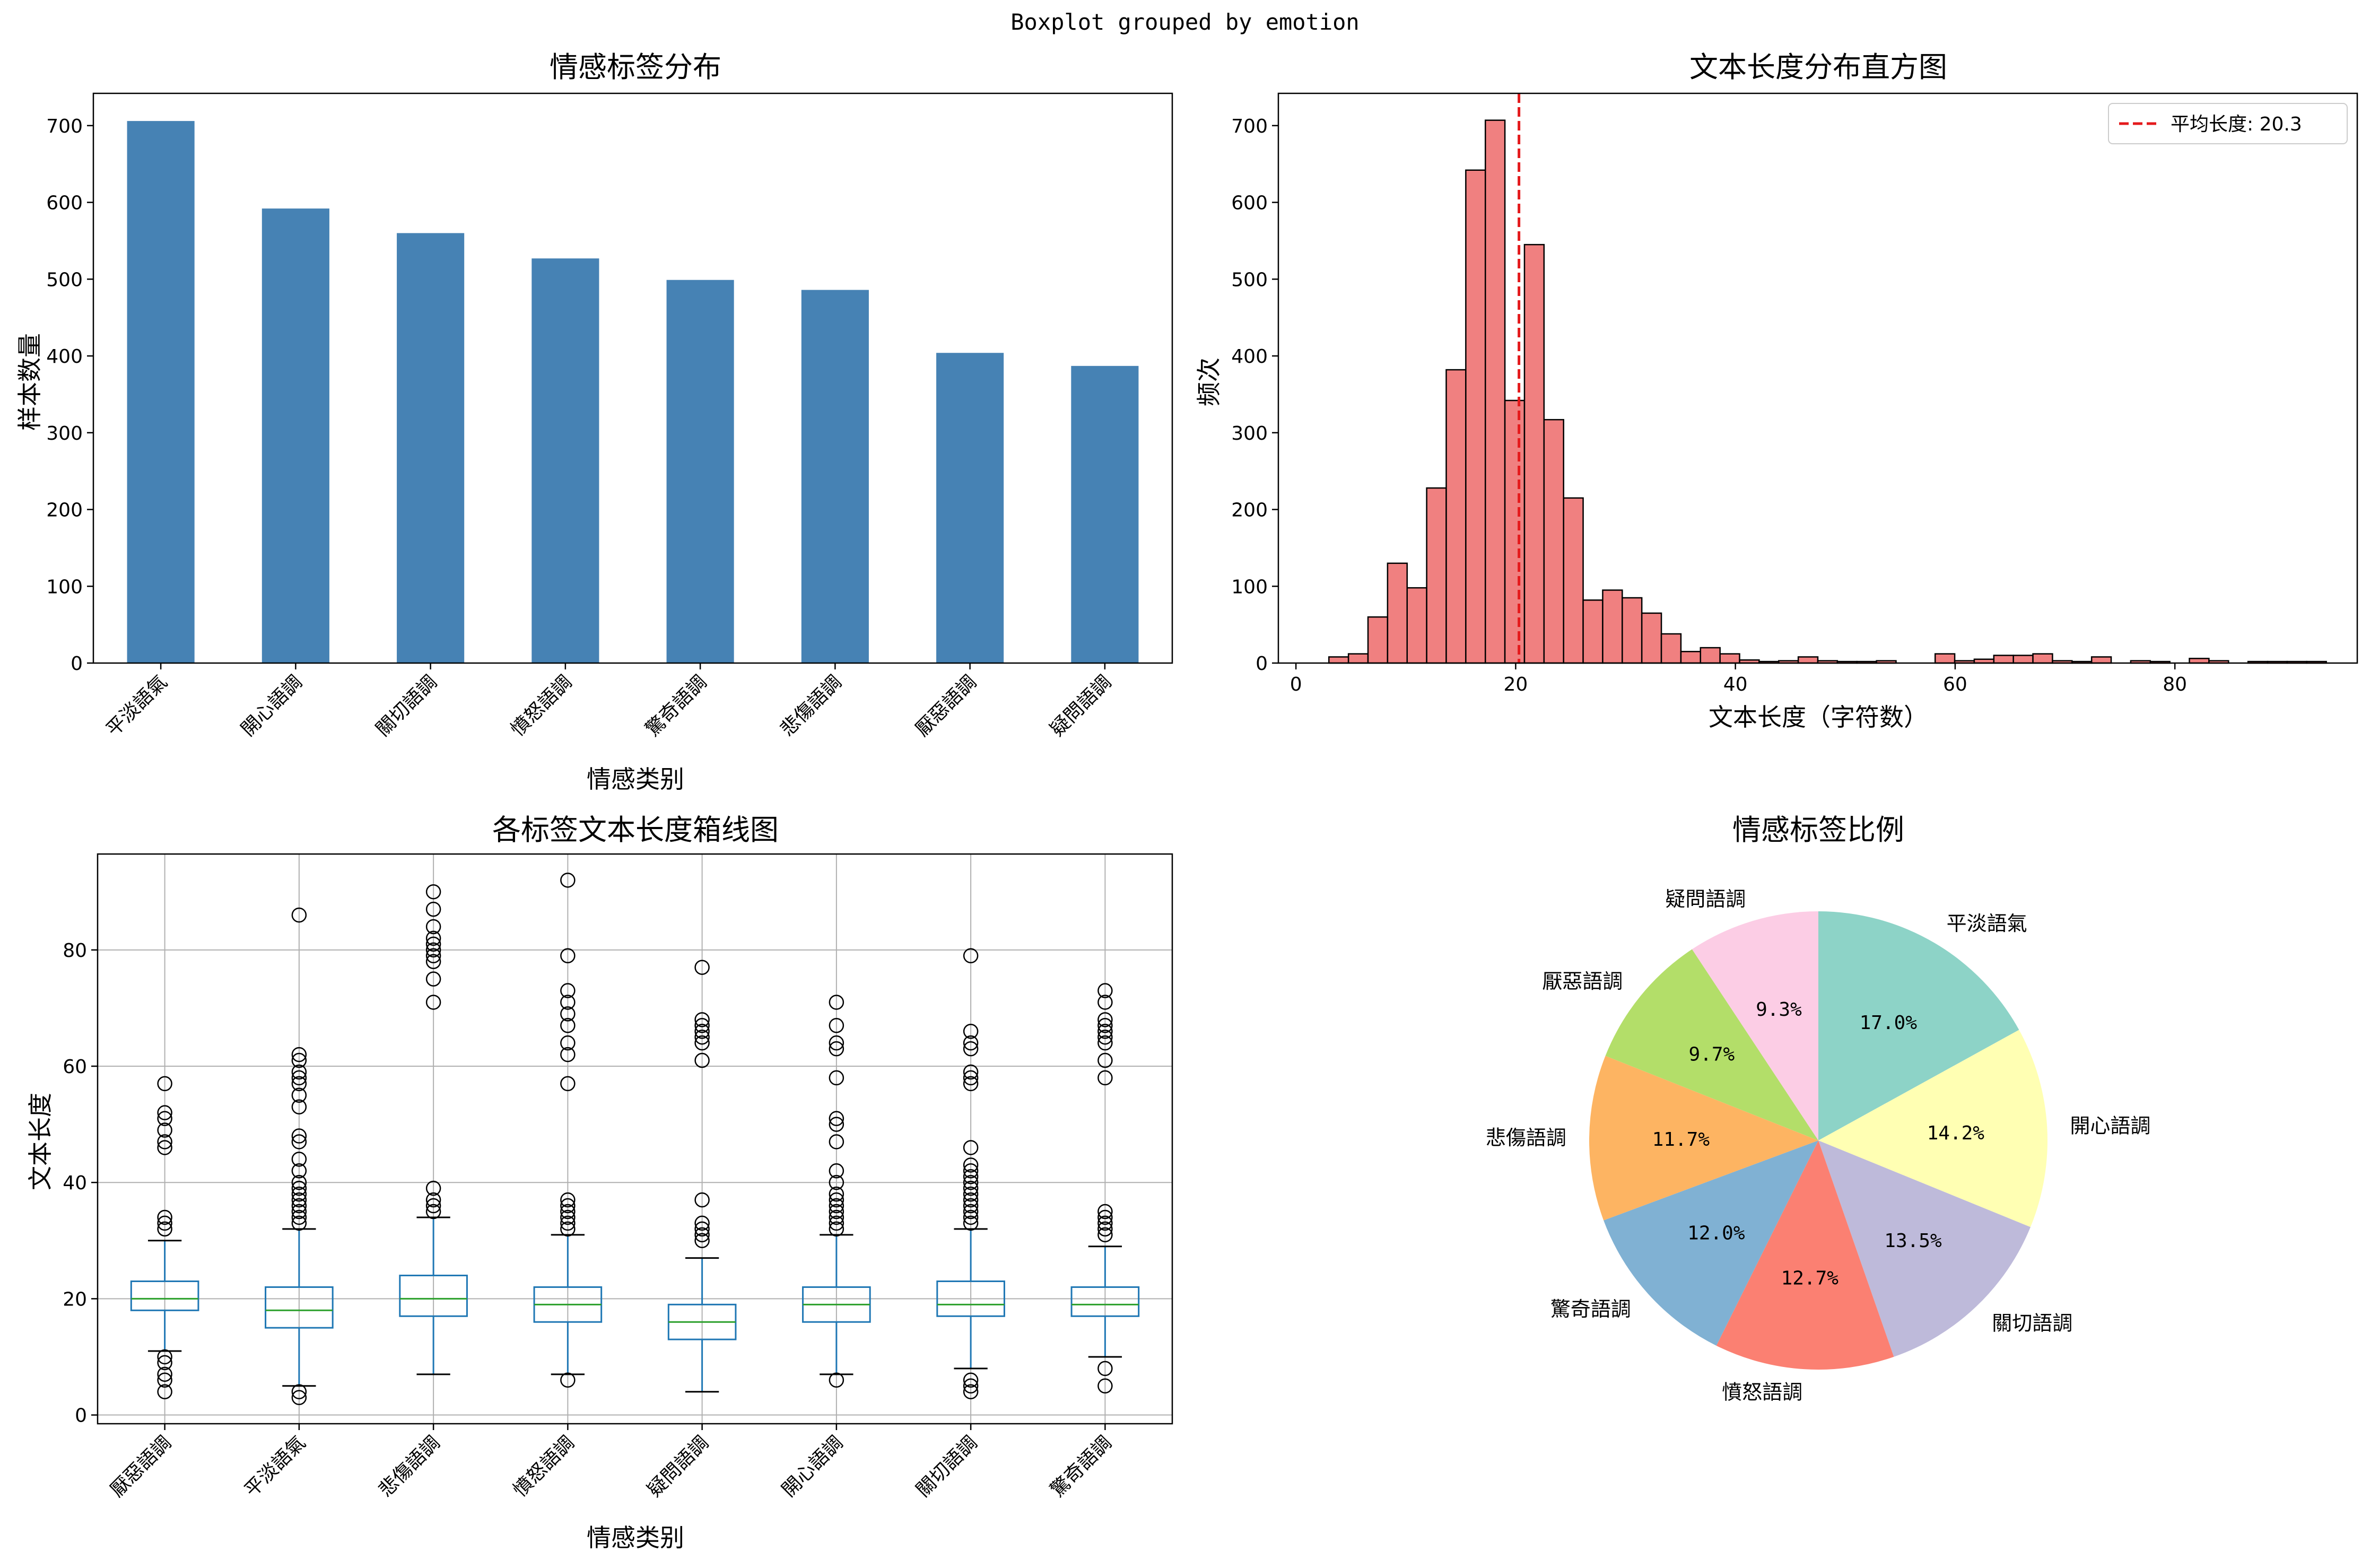 Image resolution: width=2370 pixels, height=1568 pixels. I want to click on legend-box, so click(2228, 124).